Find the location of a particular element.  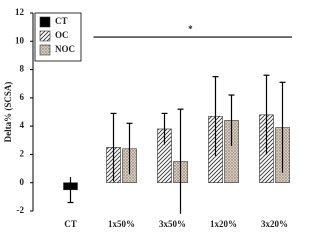

y-tick-label: 12 is located at coordinates (20, 12).